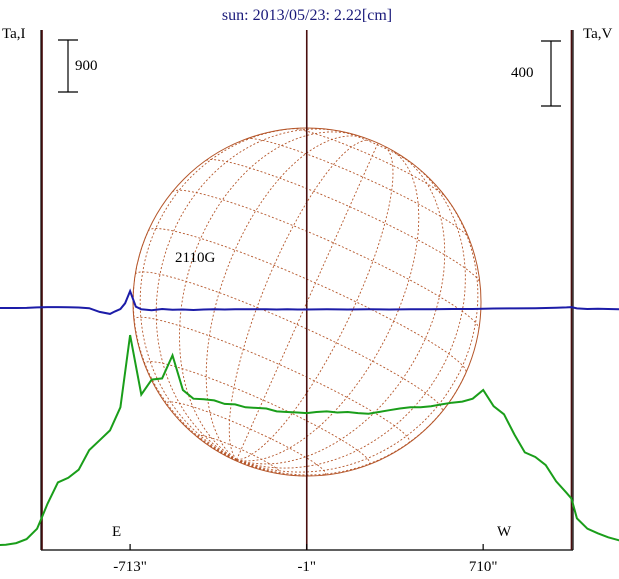 This screenshot has height=579, width=619. Describe the element at coordinates (504, 532) in the screenshot. I see `limb-label-west: W` at that location.